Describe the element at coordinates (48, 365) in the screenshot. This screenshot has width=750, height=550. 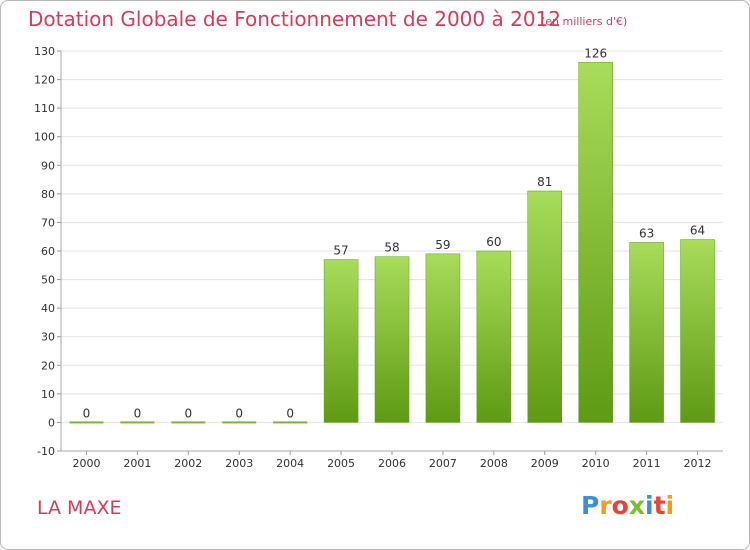
I see `y-tick-label: 20` at that location.